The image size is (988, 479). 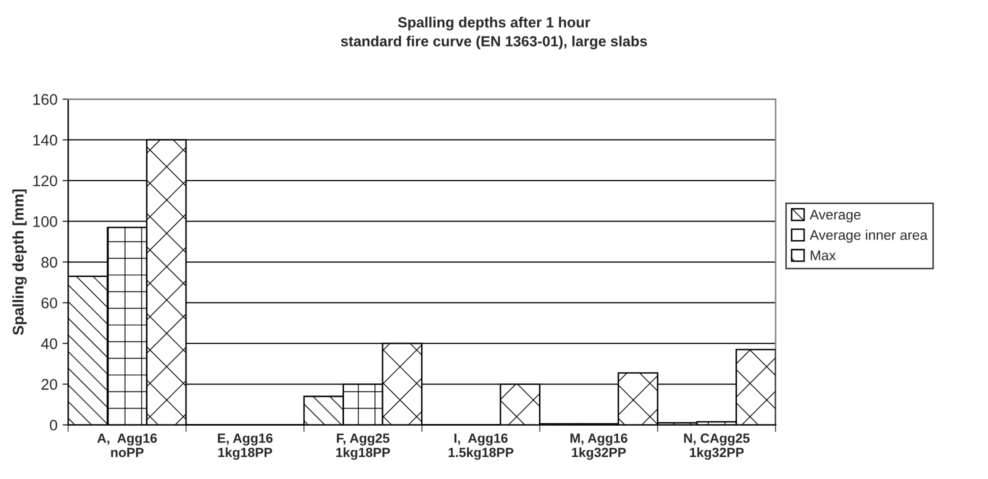 I want to click on y-axis-title: Spalling depth [mm], so click(x=19, y=262).